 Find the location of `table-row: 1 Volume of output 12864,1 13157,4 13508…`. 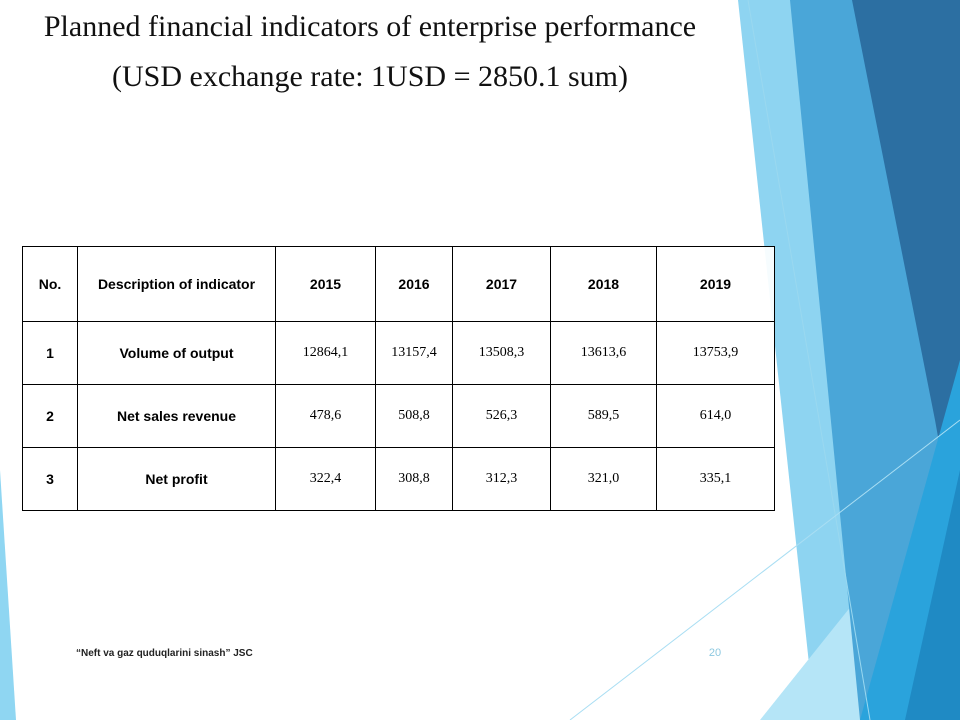

table-row: 1 Volume of output 12864,1 13157,4 13508… is located at coordinates (398, 353).